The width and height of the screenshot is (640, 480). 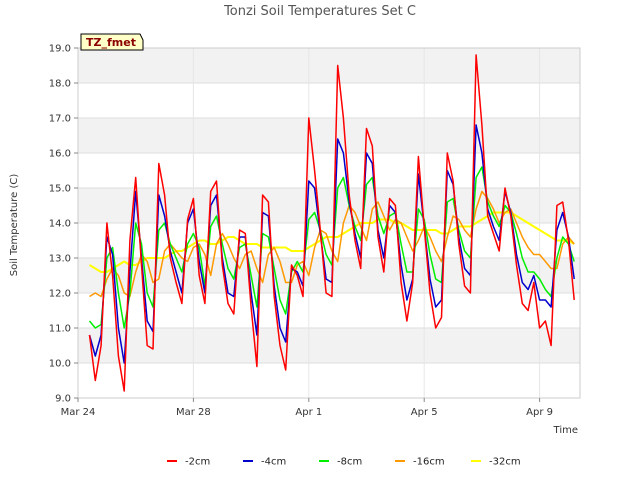 I want to click on x-tick-label: Apr 5, so click(x=424, y=412).